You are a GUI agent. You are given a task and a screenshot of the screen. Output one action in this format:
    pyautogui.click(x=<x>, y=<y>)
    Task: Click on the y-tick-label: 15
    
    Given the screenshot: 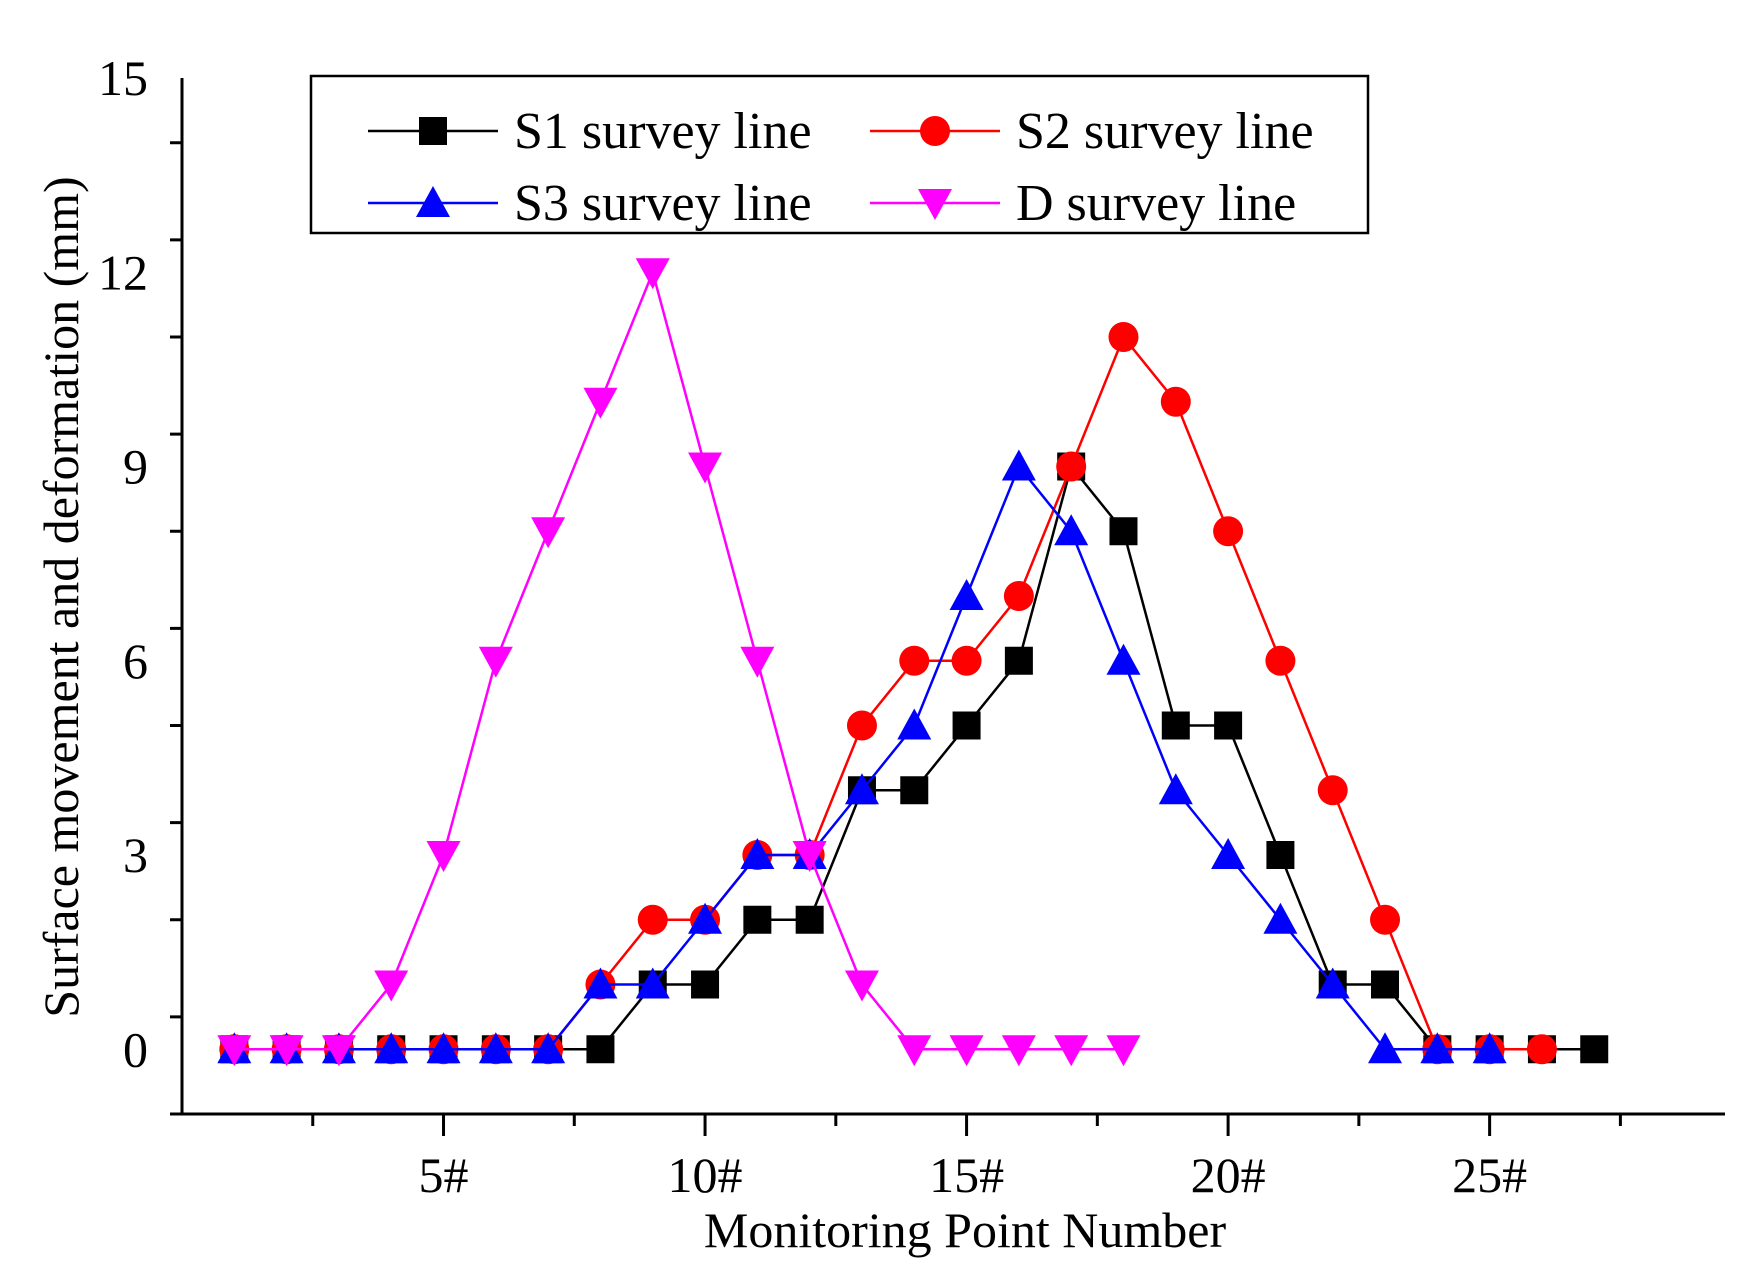 What is the action you would take?
    pyautogui.click(x=123, y=78)
    